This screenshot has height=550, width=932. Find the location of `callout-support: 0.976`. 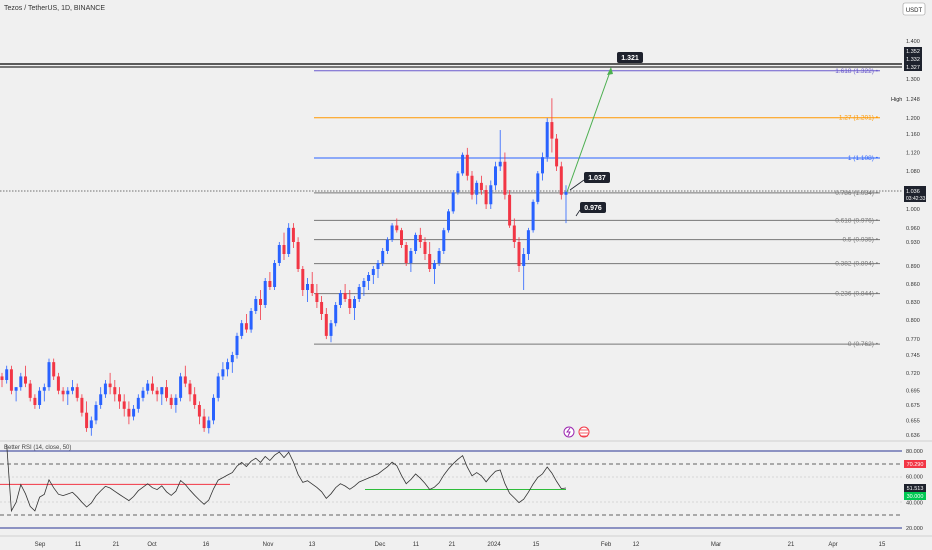

callout-support: 0.976 is located at coordinates (590, 209).